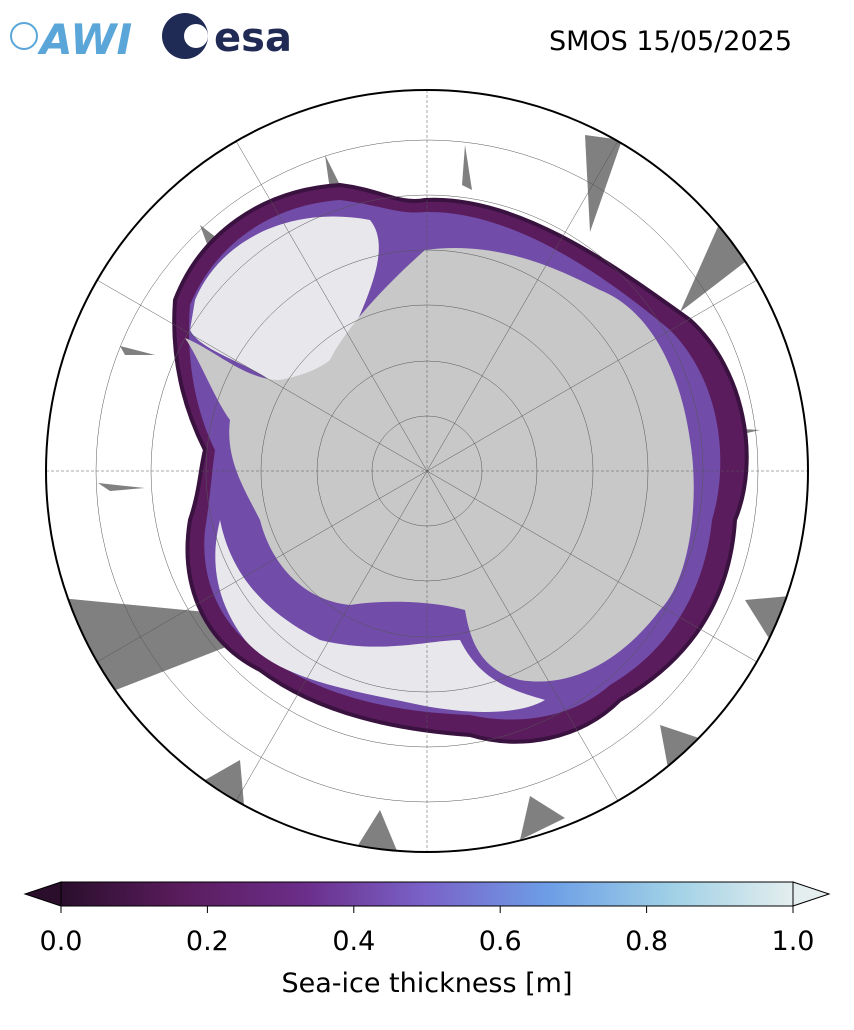 Image resolution: width=854 pixels, height=1030 pixels. What do you see at coordinates (284, 300) in the screenshot?
I see `thick-ice-weddell` at bounding box center [284, 300].